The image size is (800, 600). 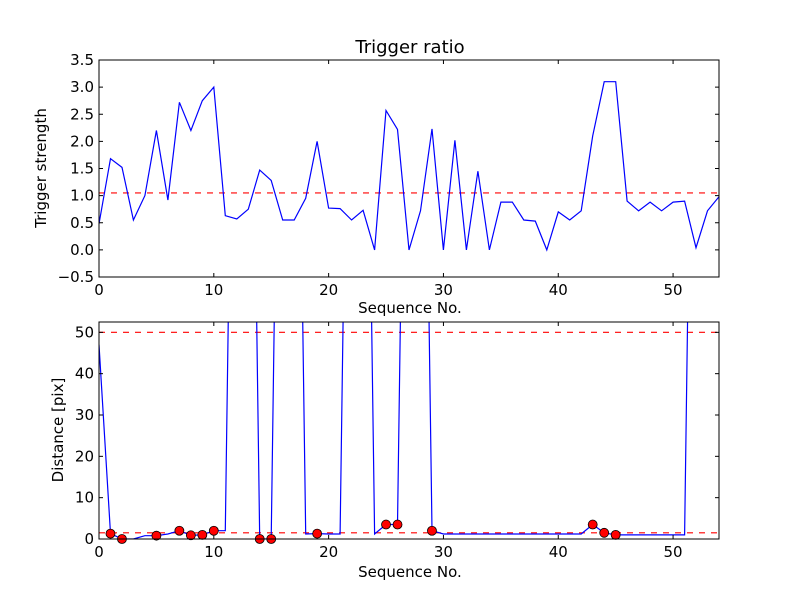 What do you see at coordinates (84, 374) in the screenshot?
I see `y-tick-label: 40` at bounding box center [84, 374].